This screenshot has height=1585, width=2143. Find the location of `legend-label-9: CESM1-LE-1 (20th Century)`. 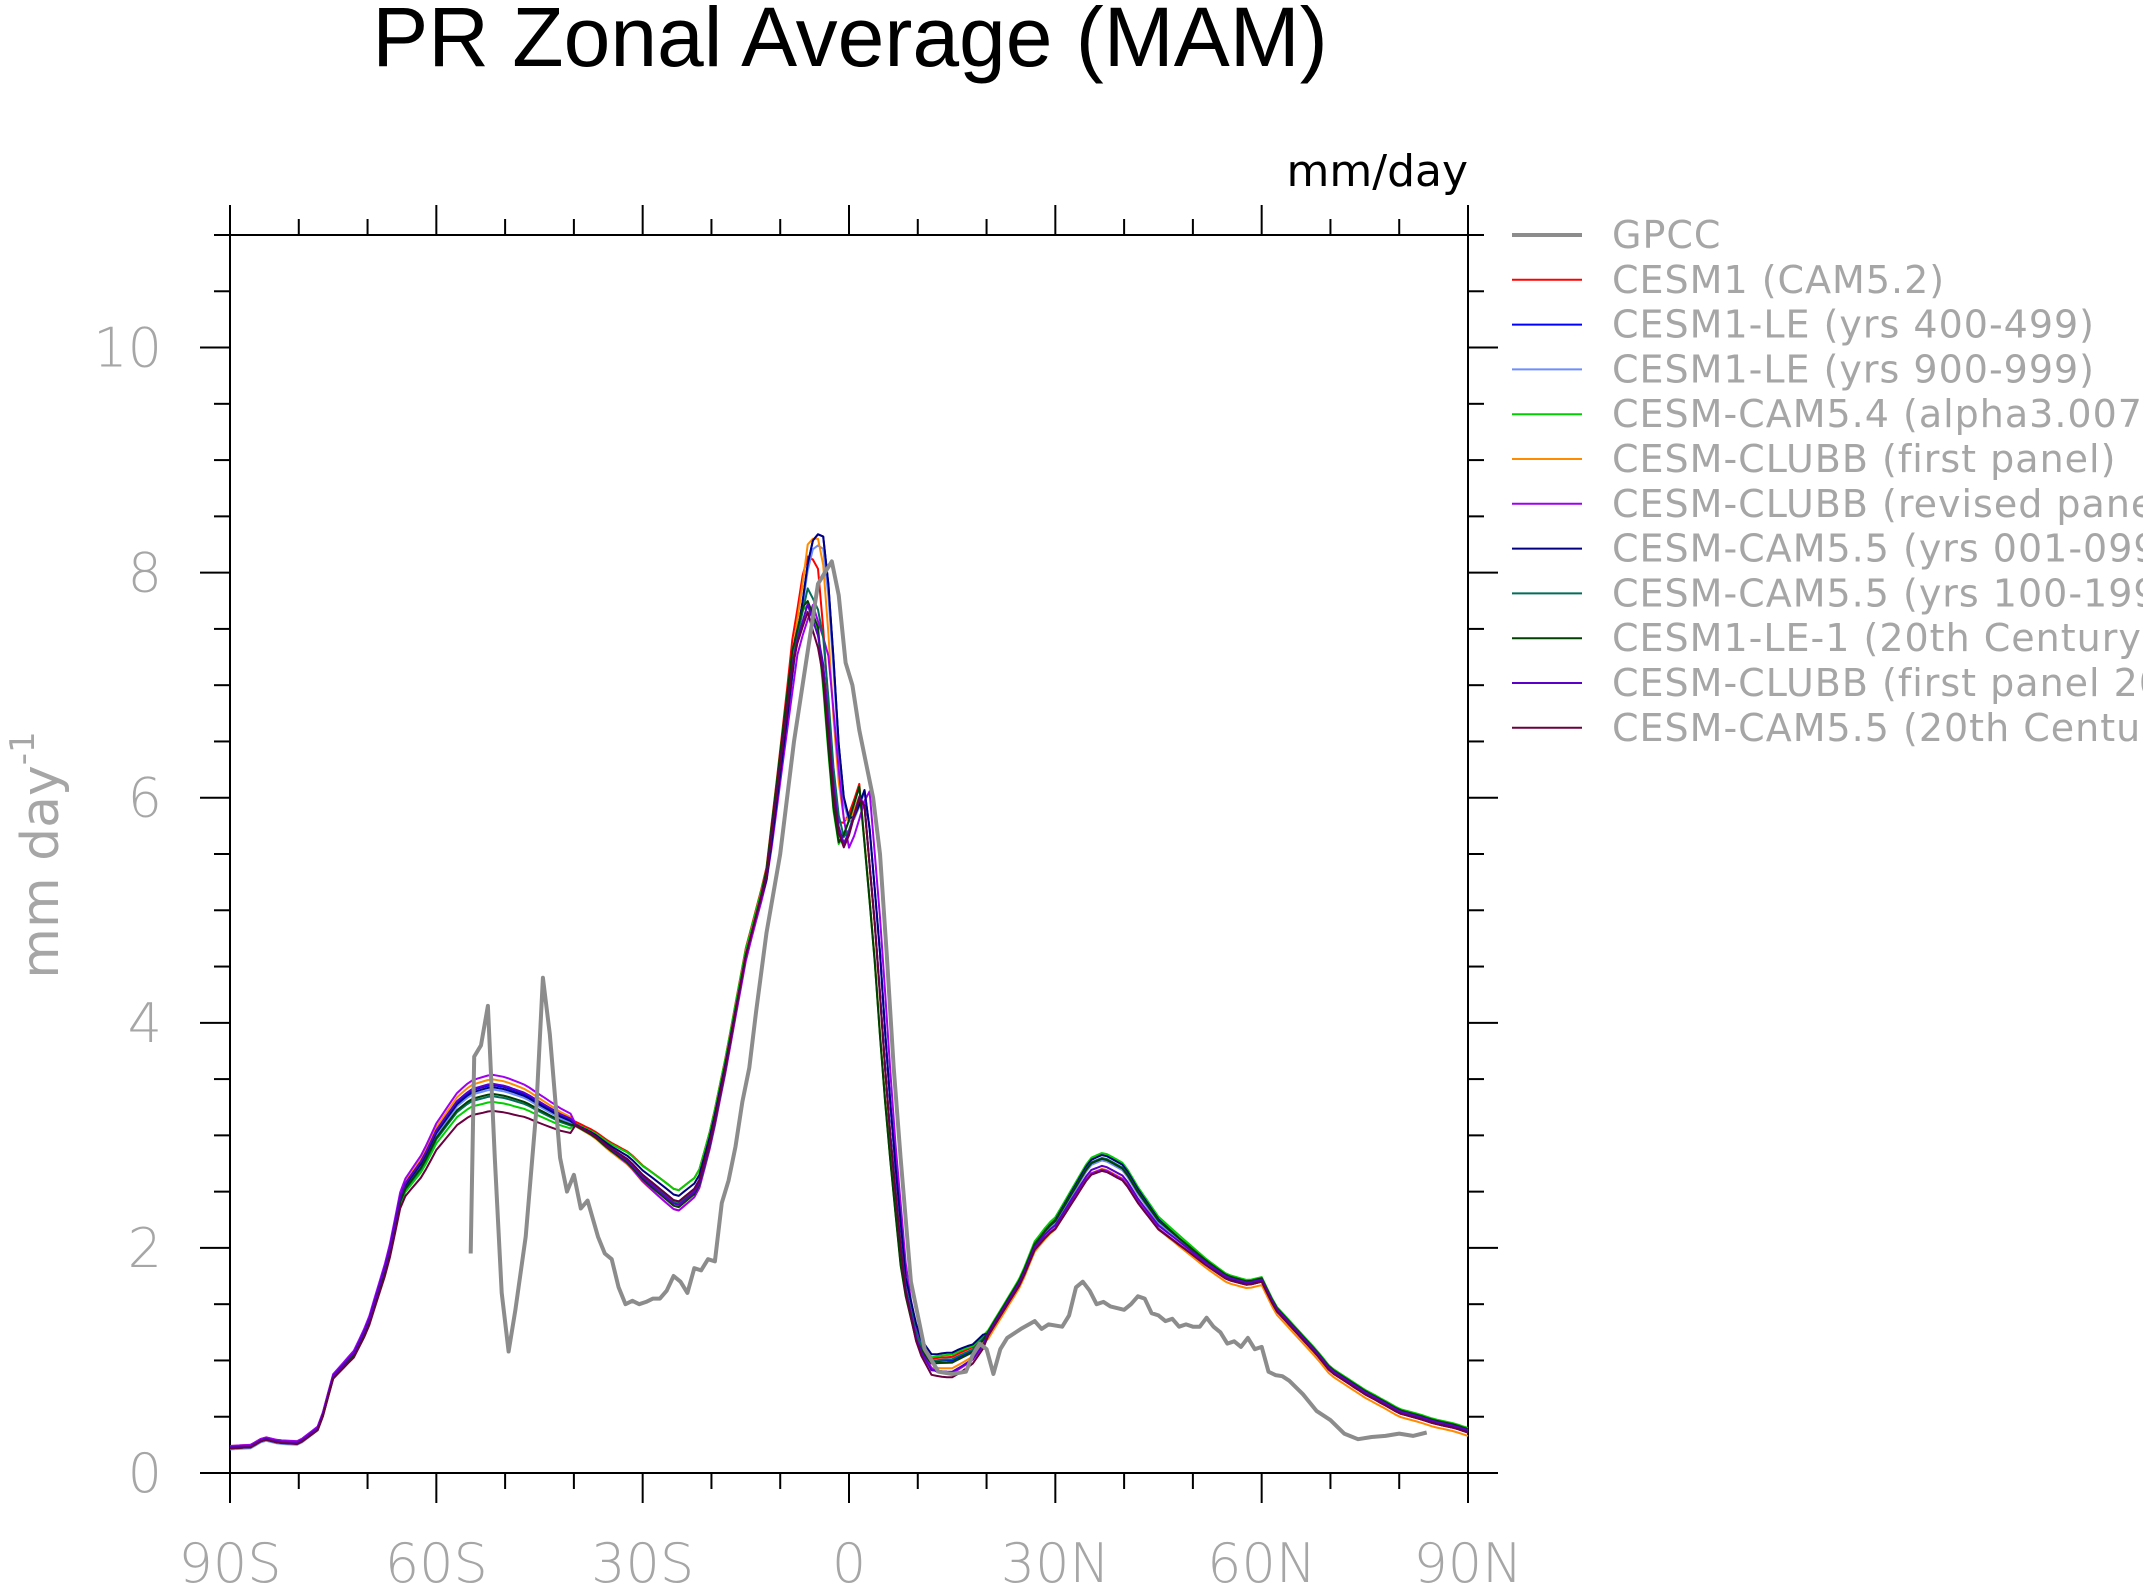

legend-label-9: CESM1-LE-1 (20th Century) is located at coordinates (1877, 638).